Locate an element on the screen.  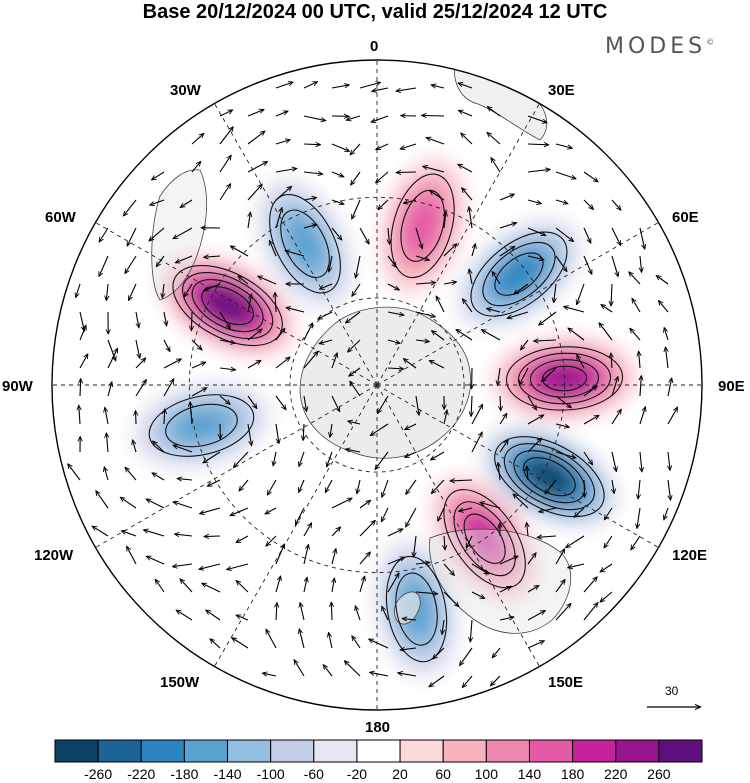
colorbar-tick-label: -140 is located at coordinates (227, 774).